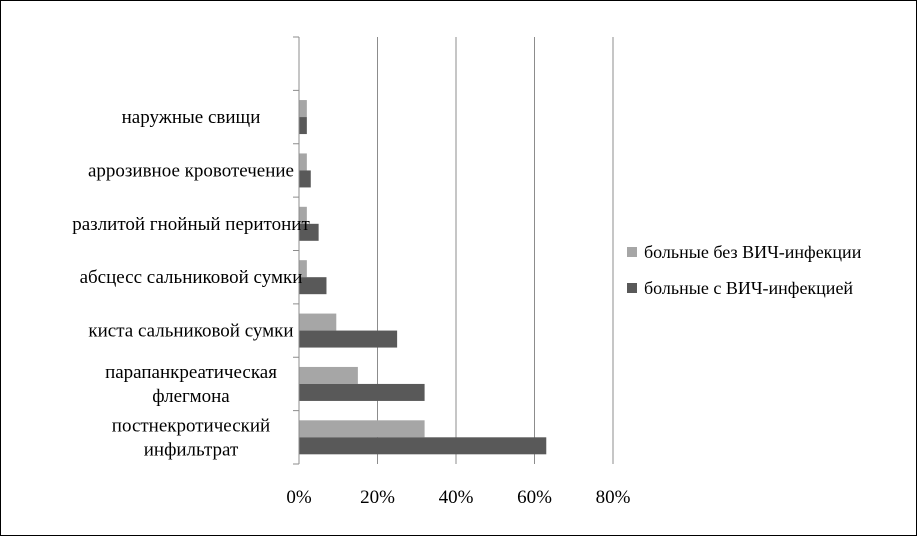 The height and width of the screenshot is (537, 917). Describe the element at coordinates (191, 437) in the screenshot. I see `category-label: постнекротический инфильтрат` at that location.